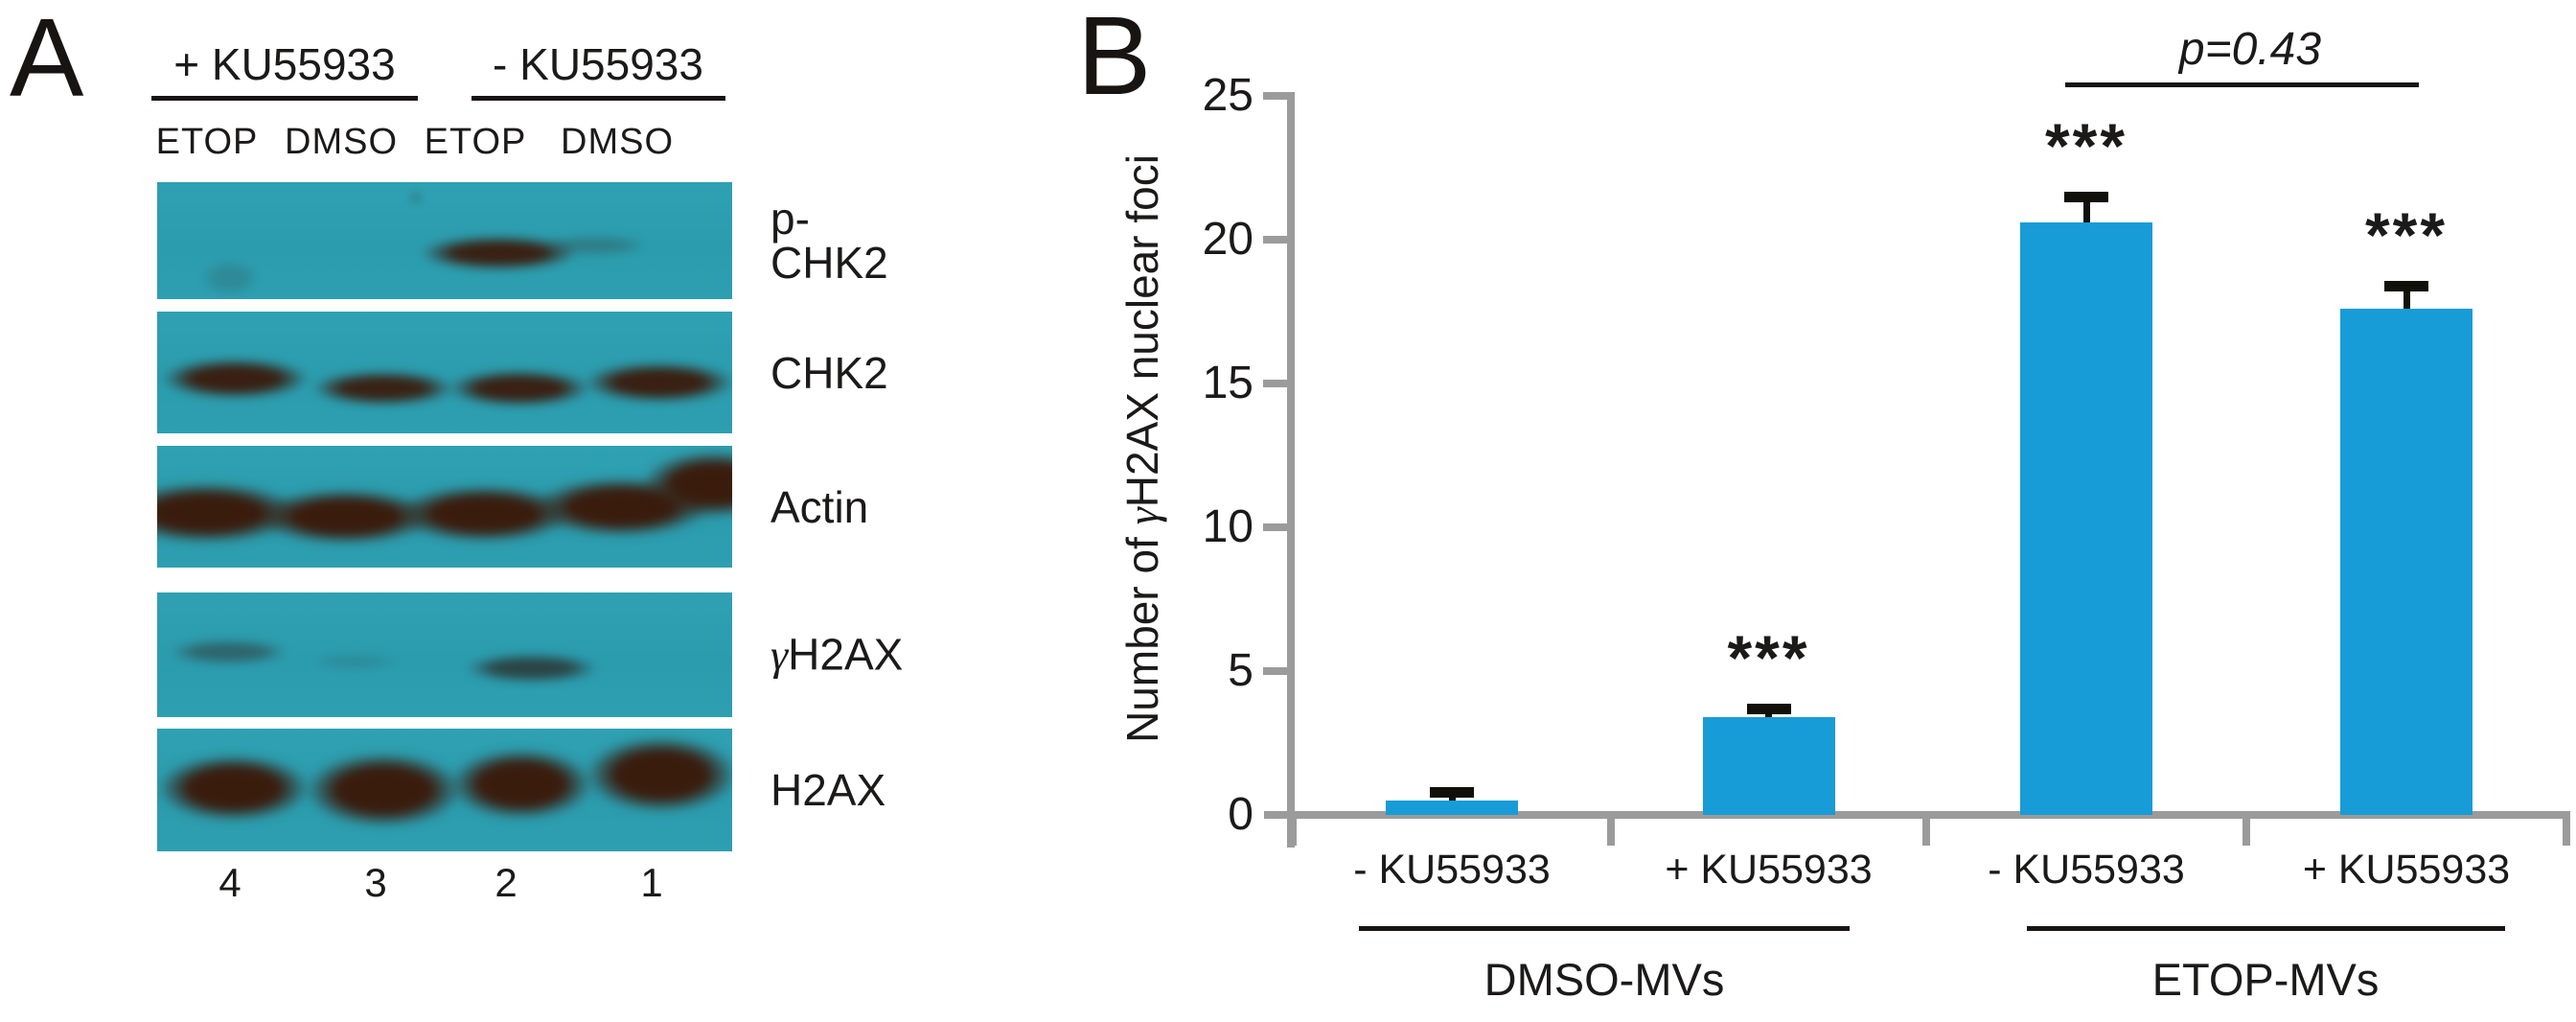  Describe the element at coordinates (829, 372) in the screenshot. I see `blot-label-CHK2: CHK2` at that location.